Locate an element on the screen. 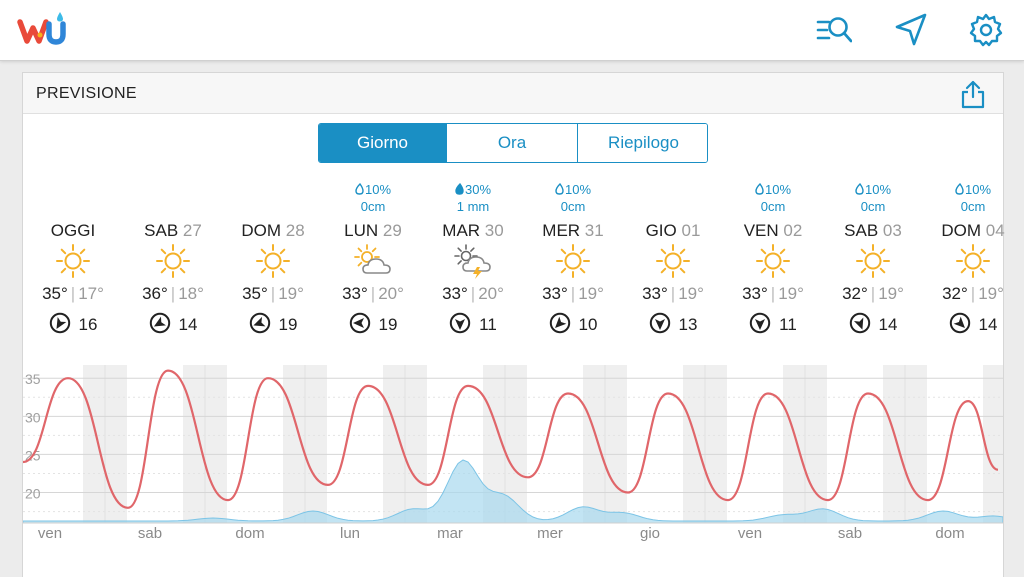 The image size is (1024, 577). tab-riepilogo: Riepilogo is located at coordinates (642, 143).